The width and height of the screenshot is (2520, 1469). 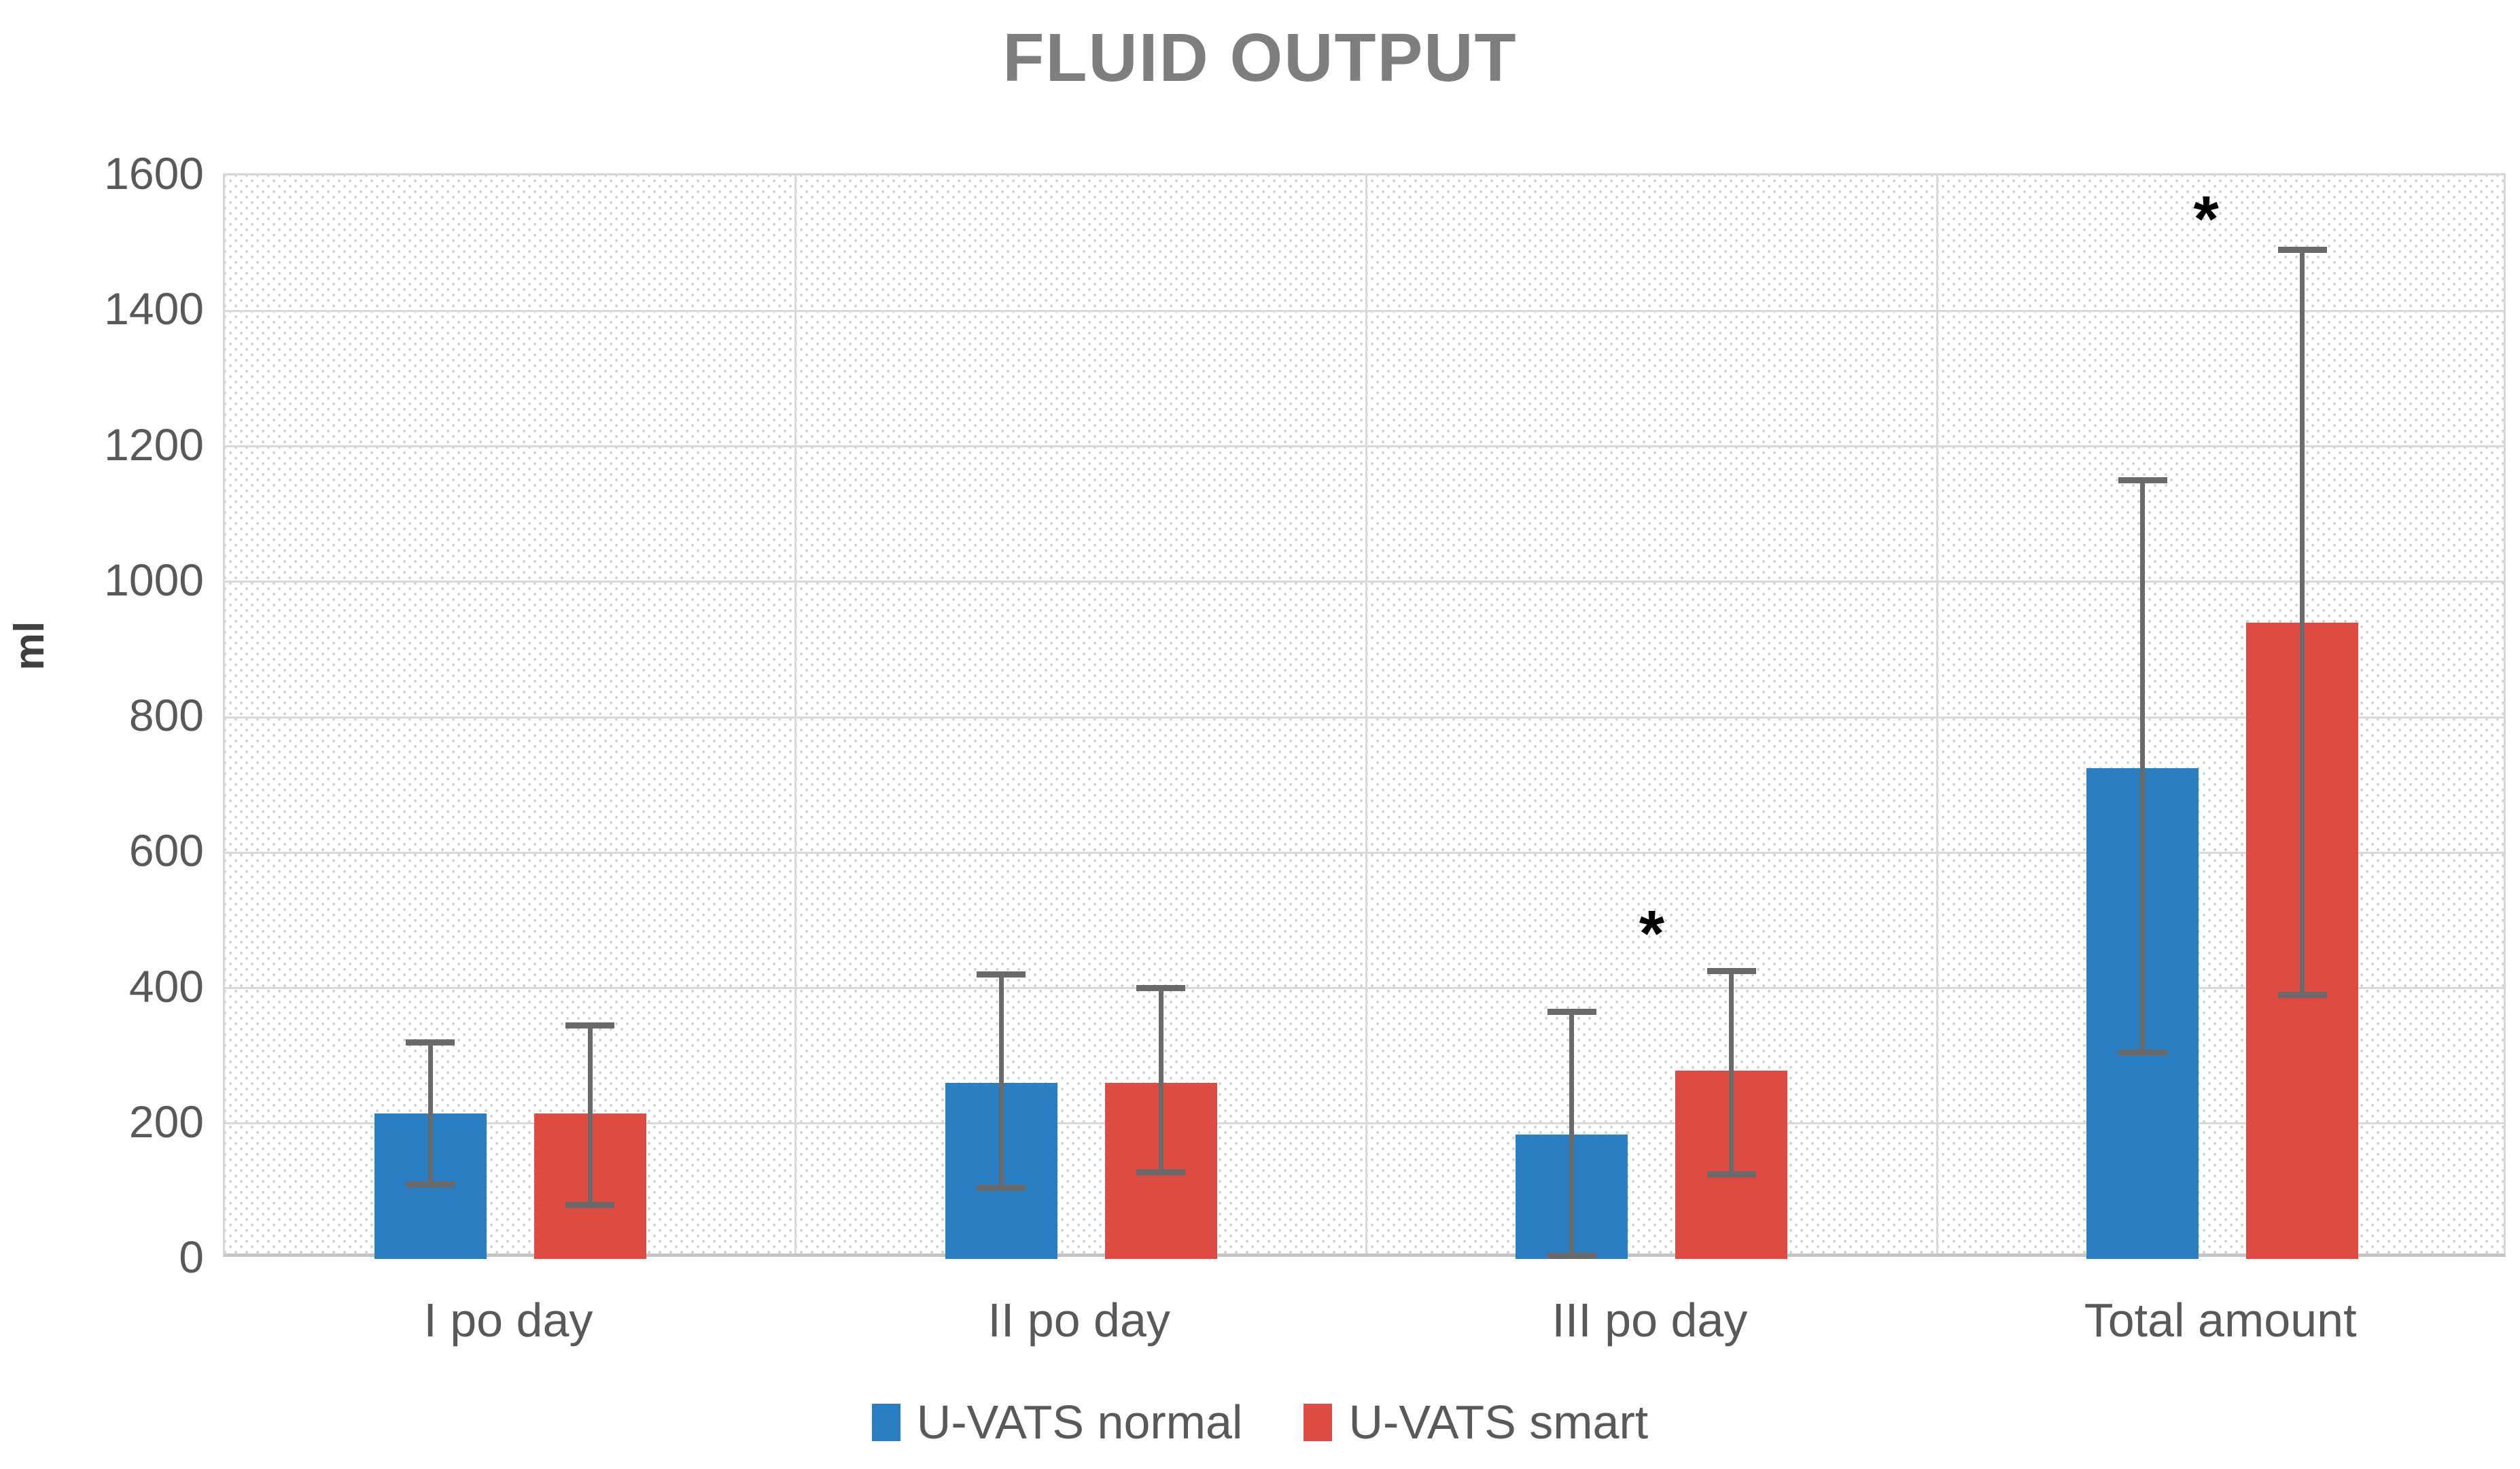 I want to click on x-category-label: III po day, so click(x=1650, y=1320).